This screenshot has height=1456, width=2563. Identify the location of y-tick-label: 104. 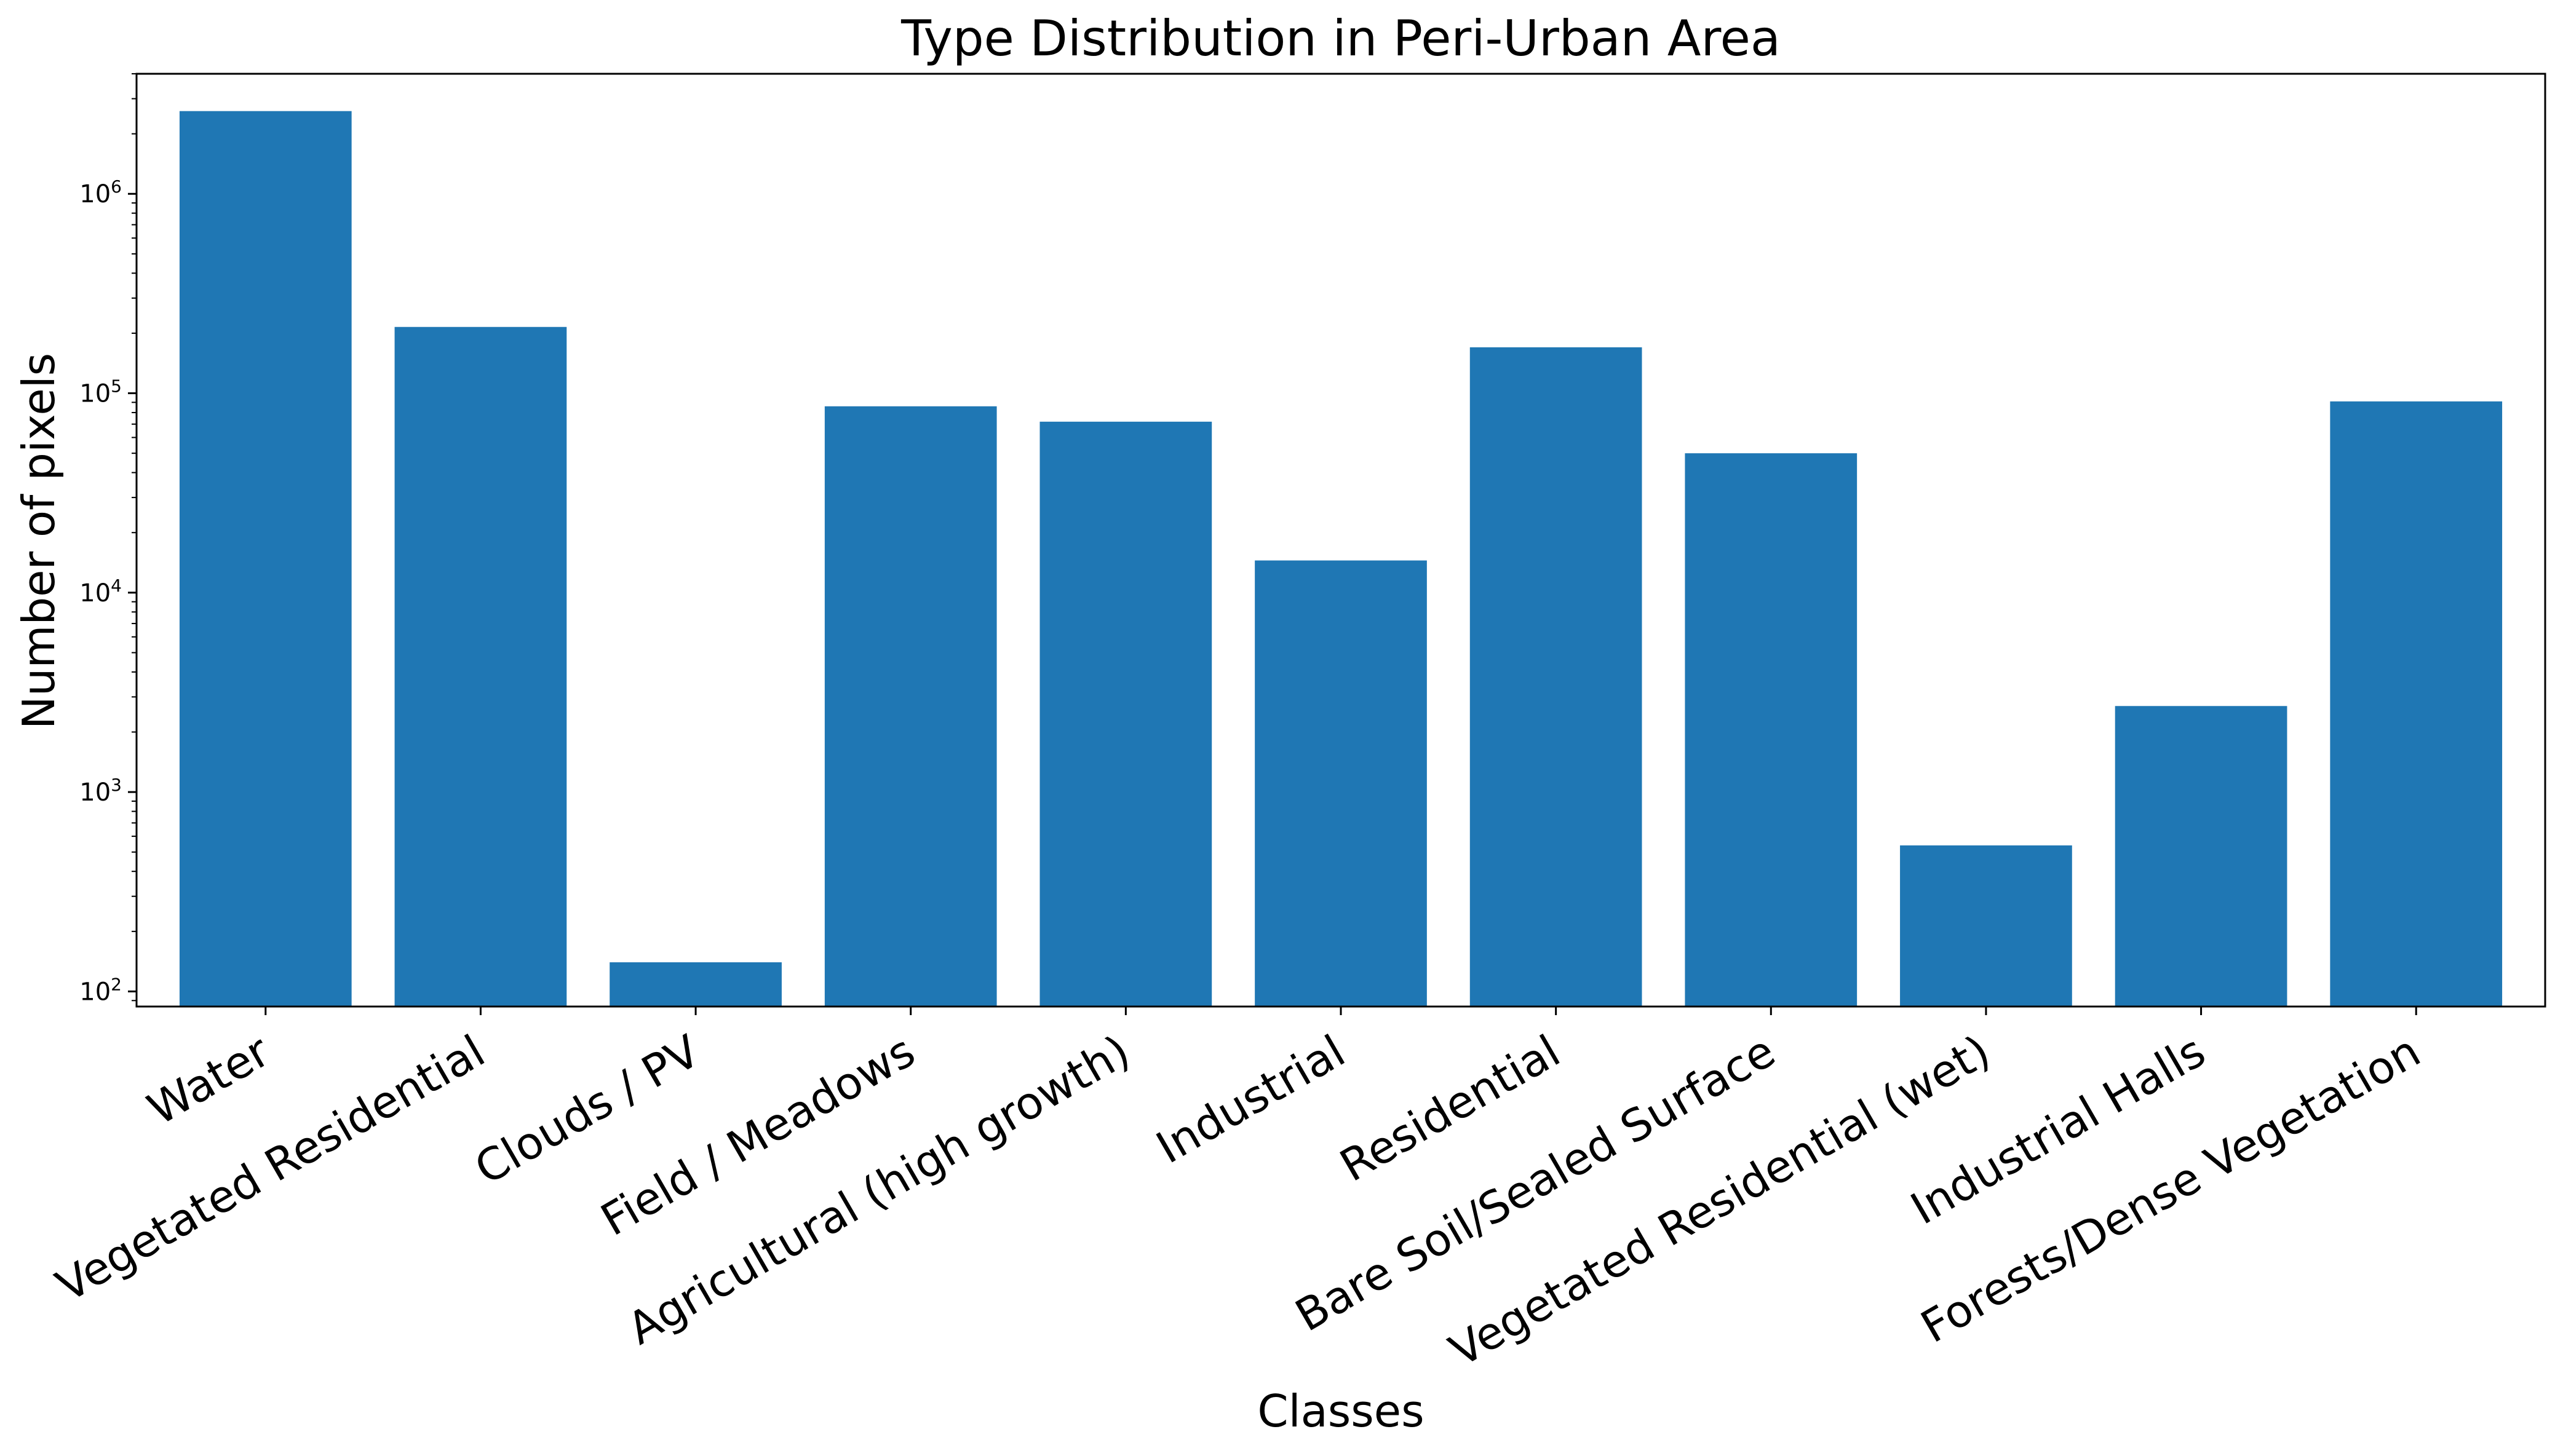
(100, 591).